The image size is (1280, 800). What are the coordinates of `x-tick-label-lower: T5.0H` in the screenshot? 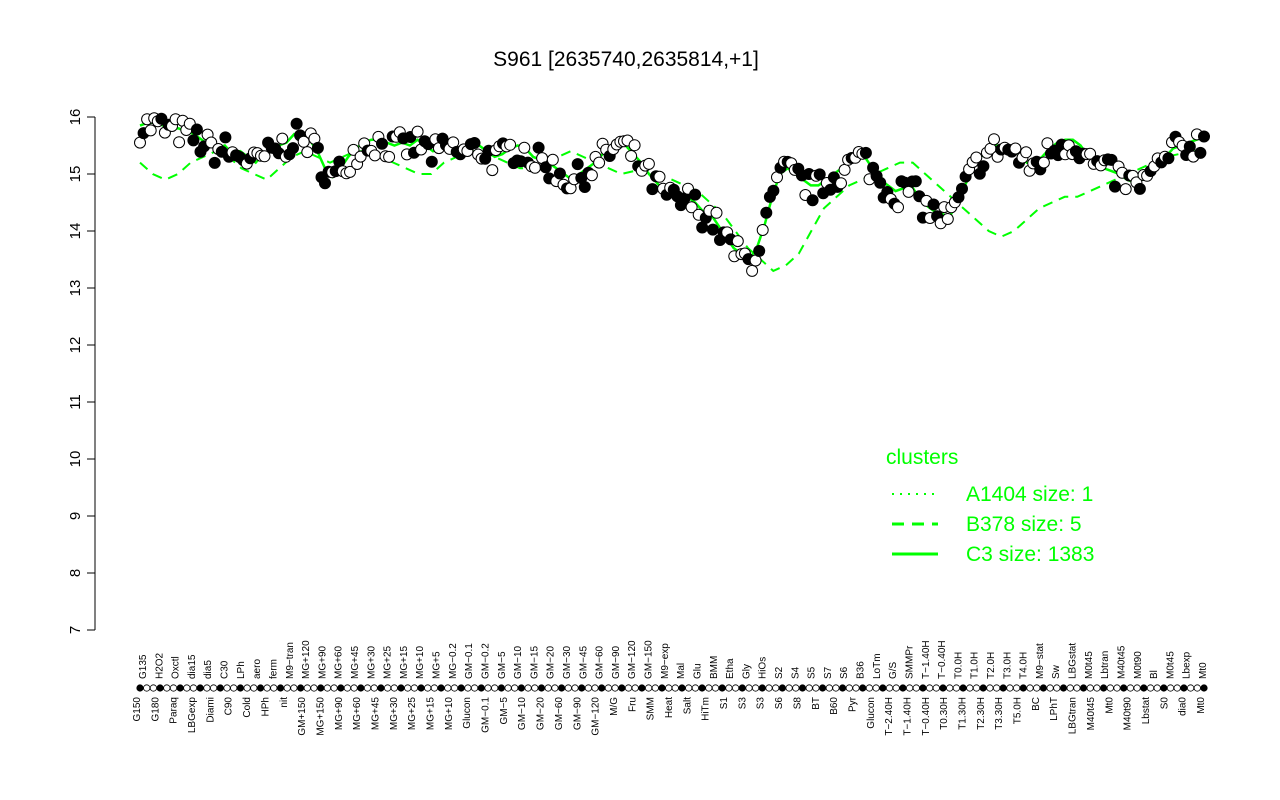 It's located at (1018, 710).